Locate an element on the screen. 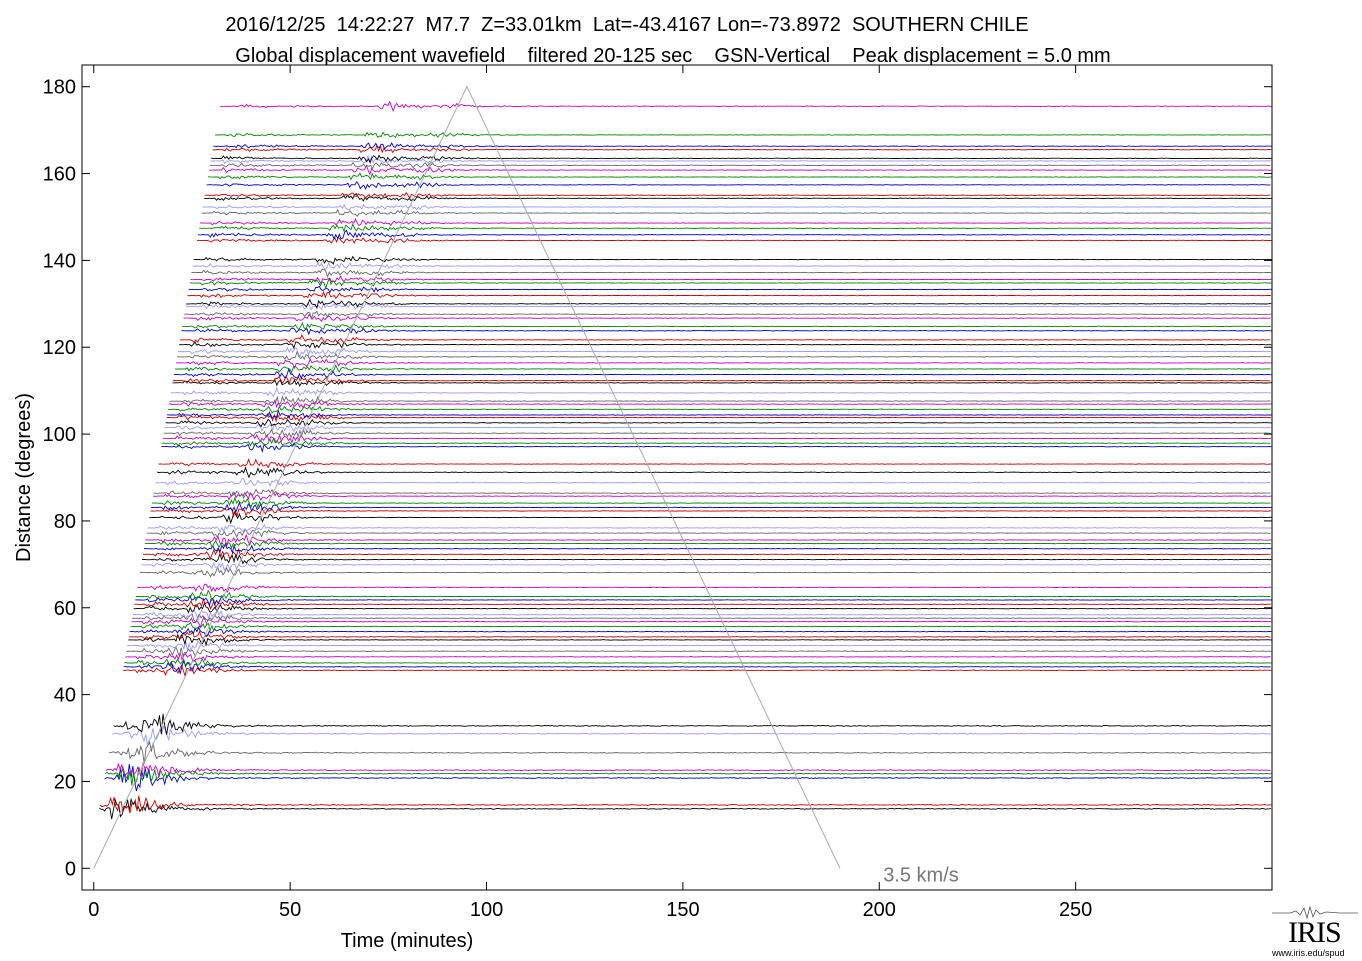 Image resolution: width=1362 pixels, height=961 pixels. y-tick-label: 120 is located at coordinates (59, 348).